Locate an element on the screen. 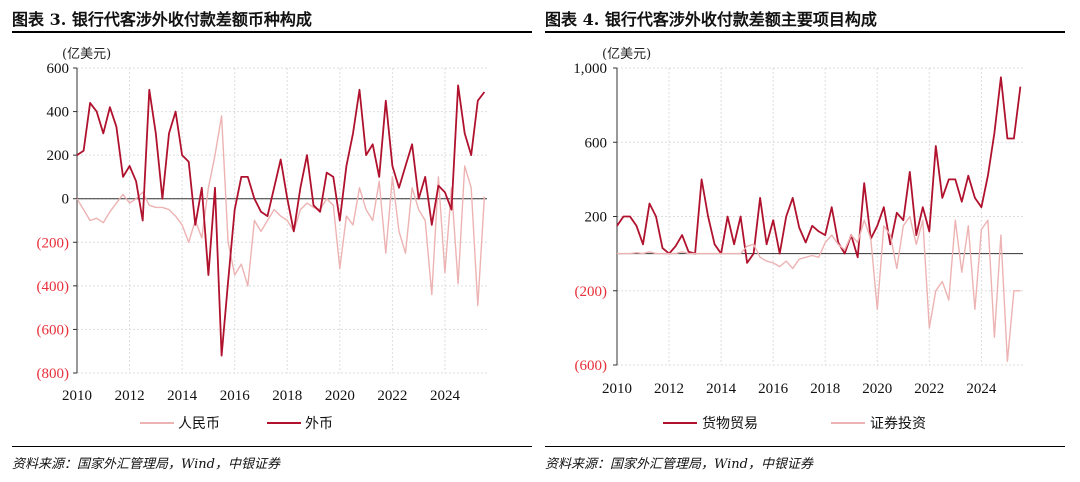  legend-label: 外币 is located at coordinates (319, 424).